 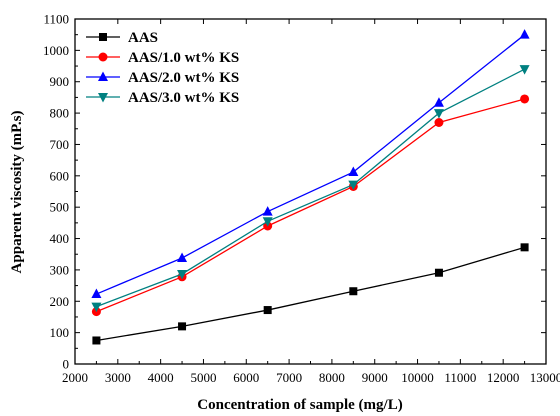 I want to click on legend-entry: AAS/1.0 wt% KS, so click(x=162, y=58).